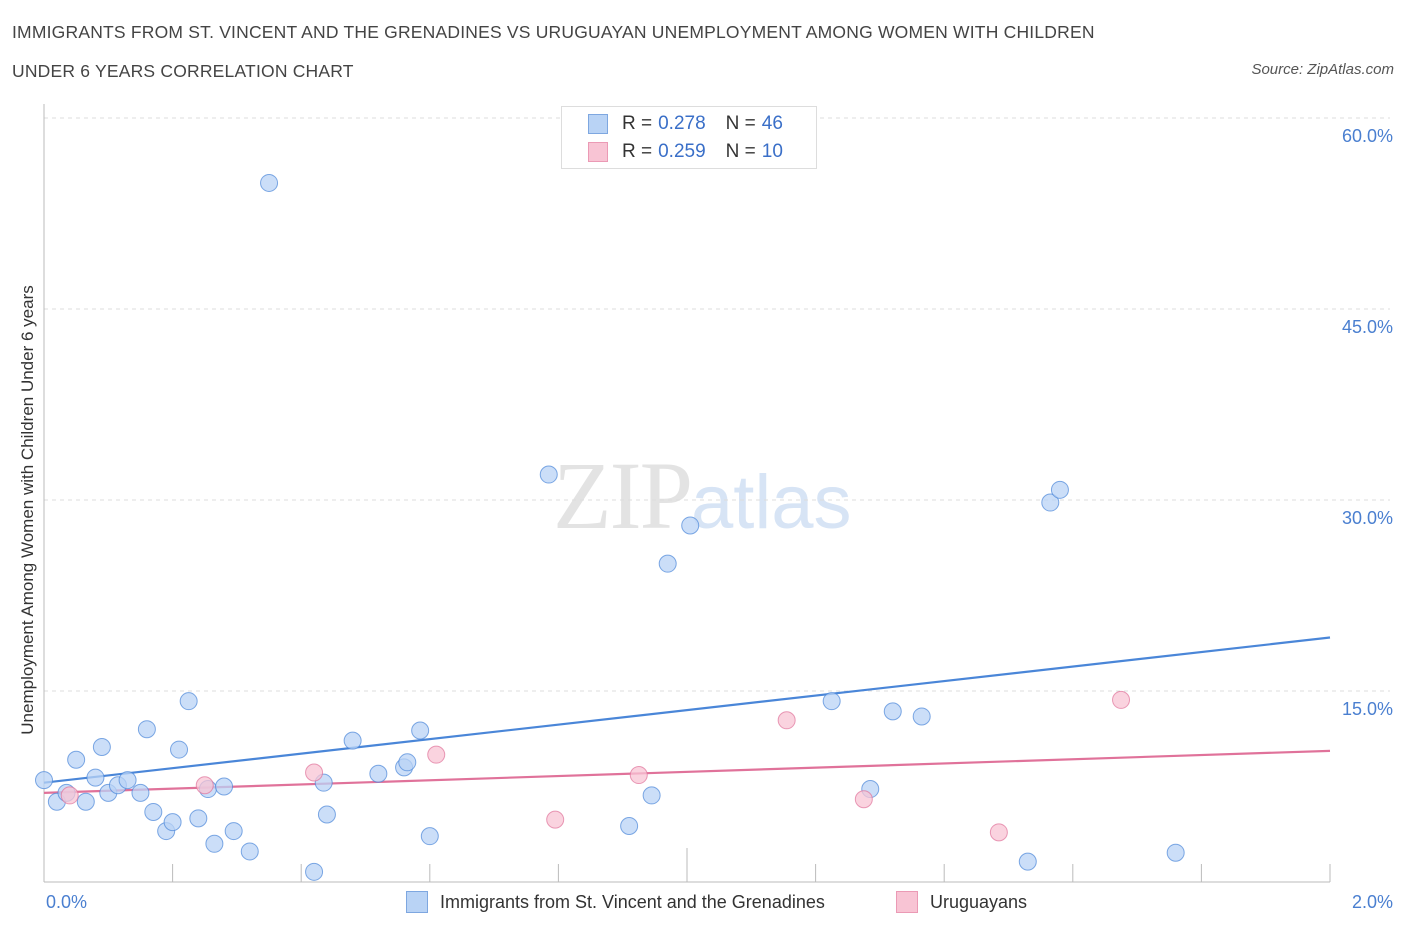 This screenshot has height=930, width=1406. What do you see at coordinates (1367, 136) in the screenshot?
I see `y-tick-label: 60.0%` at bounding box center [1367, 136].